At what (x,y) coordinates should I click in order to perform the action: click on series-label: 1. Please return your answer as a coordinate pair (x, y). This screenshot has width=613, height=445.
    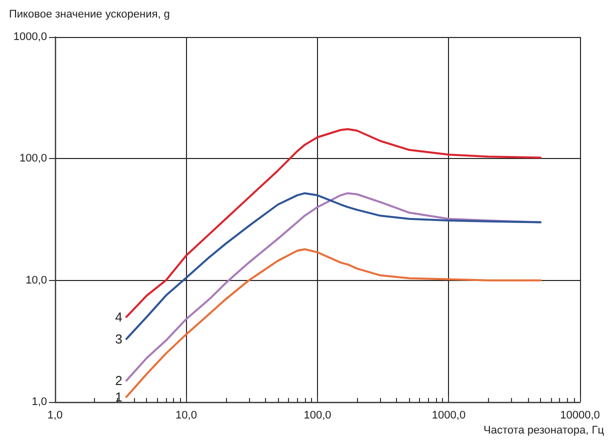
    Looking at the image, I should click on (118, 396).